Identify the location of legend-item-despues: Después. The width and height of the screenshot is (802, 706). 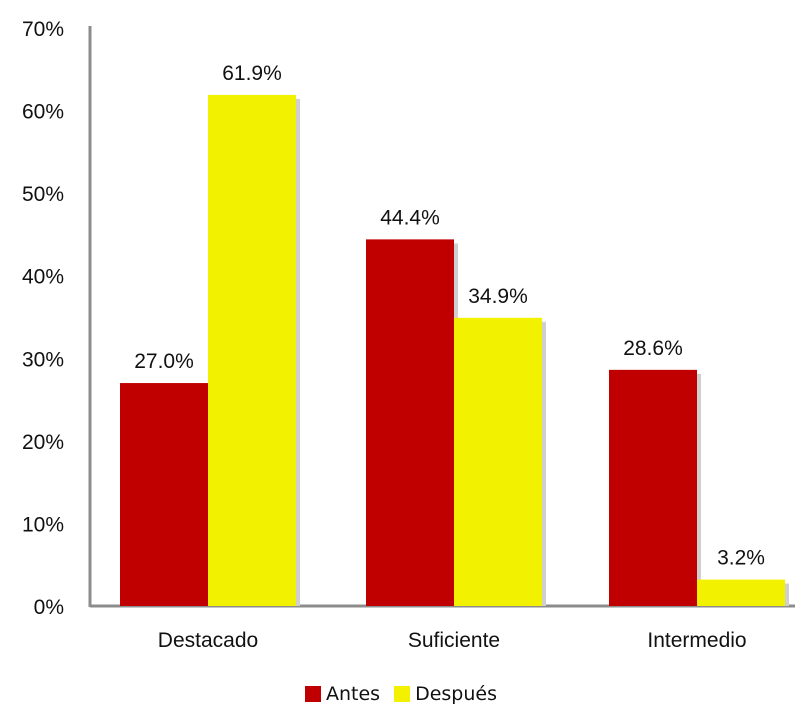
(445, 694).